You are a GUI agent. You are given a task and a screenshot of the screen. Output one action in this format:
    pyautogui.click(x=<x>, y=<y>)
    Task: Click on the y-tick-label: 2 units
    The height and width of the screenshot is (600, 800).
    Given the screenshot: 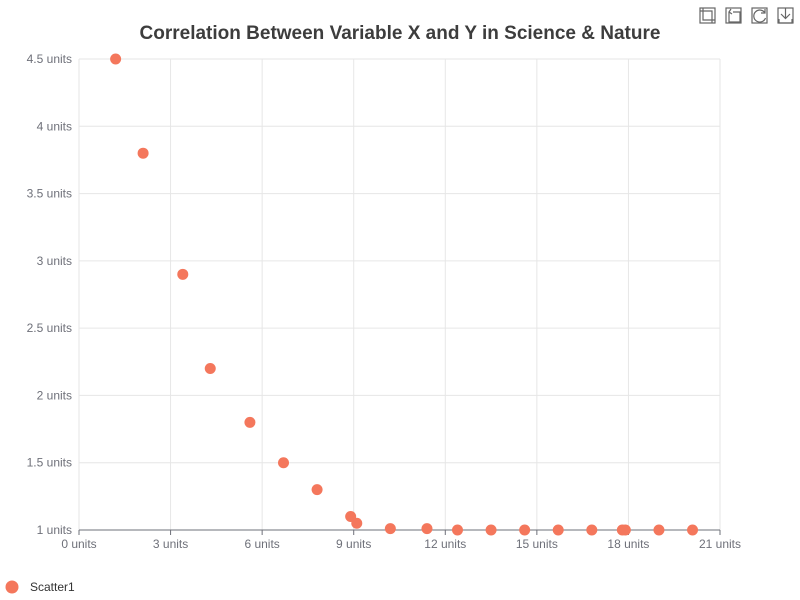 What is the action you would take?
    pyautogui.click(x=54, y=395)
    